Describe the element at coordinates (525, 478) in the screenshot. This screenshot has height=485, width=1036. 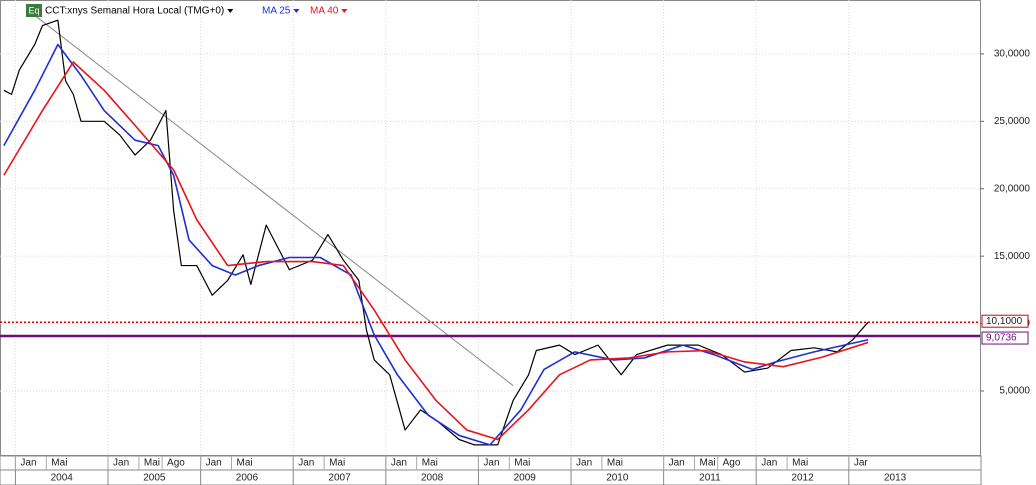
I see `year-label: 2009` at that location.